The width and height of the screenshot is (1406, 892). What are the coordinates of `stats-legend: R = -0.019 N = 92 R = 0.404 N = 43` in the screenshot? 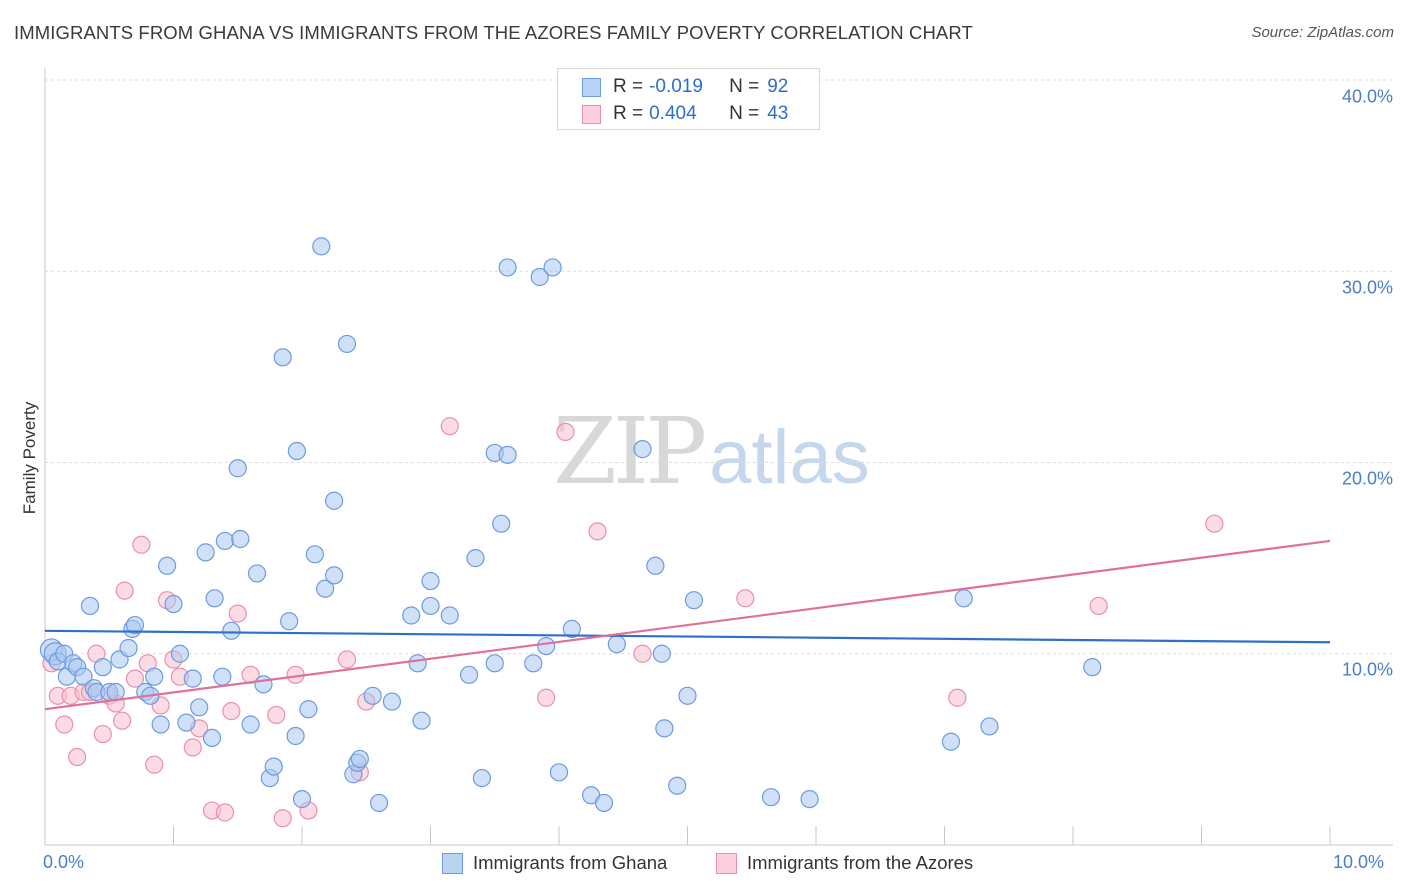 It's located at (688, 99).